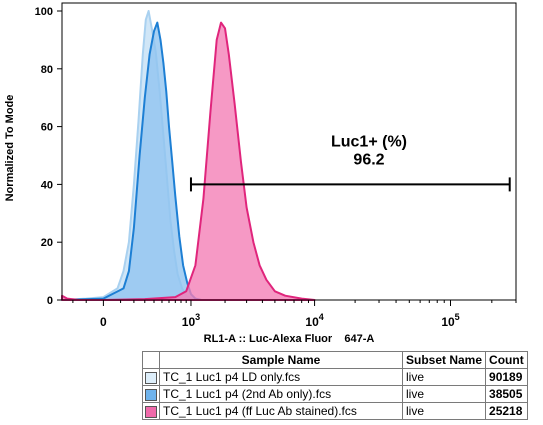 The image size is (543, 425). What do you see at coordinates (50, 301) in the screenshot?
I see `y-tick-label: 0` at bounding box center [50, 301].